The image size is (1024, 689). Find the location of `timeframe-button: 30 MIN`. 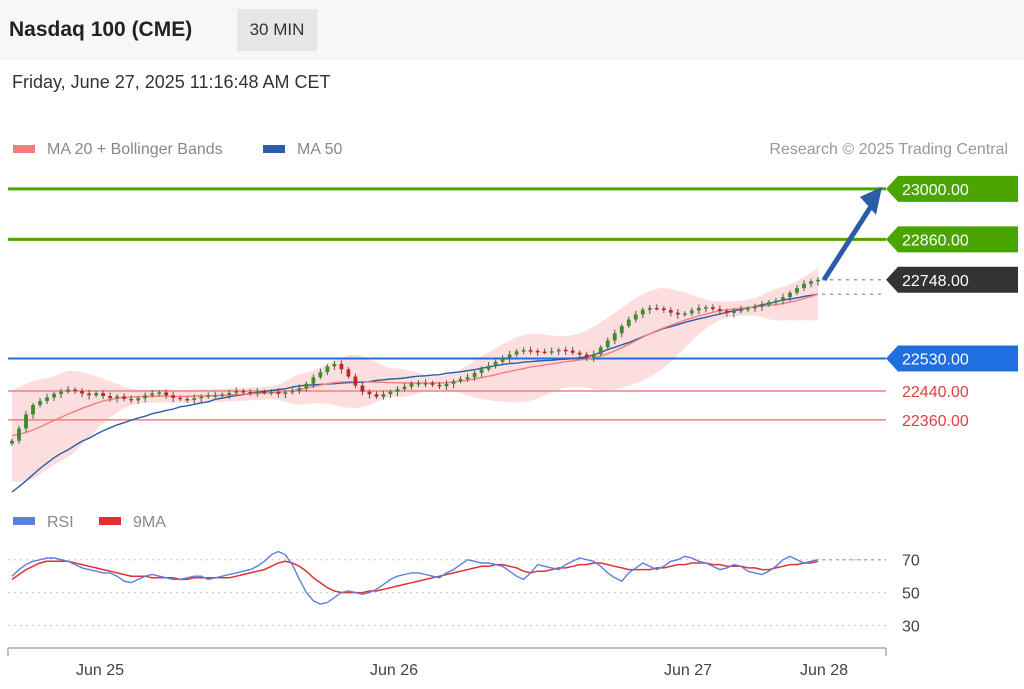

timeframe-button: 30 MIN is located at coordinates (277, 30).